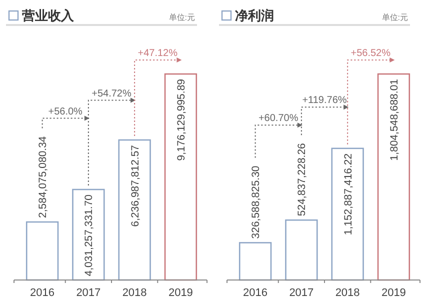 The image size is (427, 306). I want to click on text: +56.52%, so click(370, 53).